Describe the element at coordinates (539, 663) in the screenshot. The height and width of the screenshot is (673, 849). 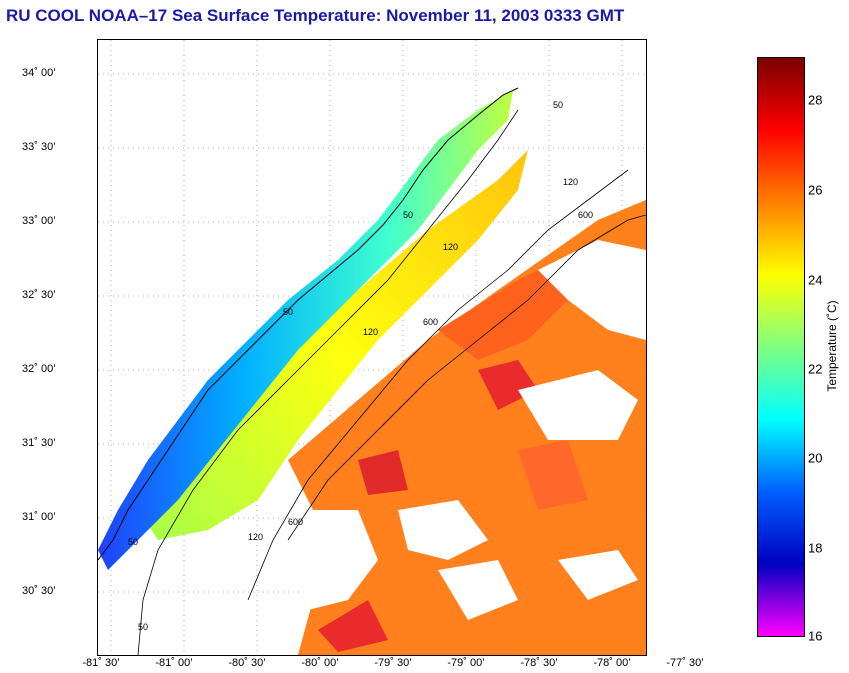
I see `lon-label: -78˚ 30’` at that location.